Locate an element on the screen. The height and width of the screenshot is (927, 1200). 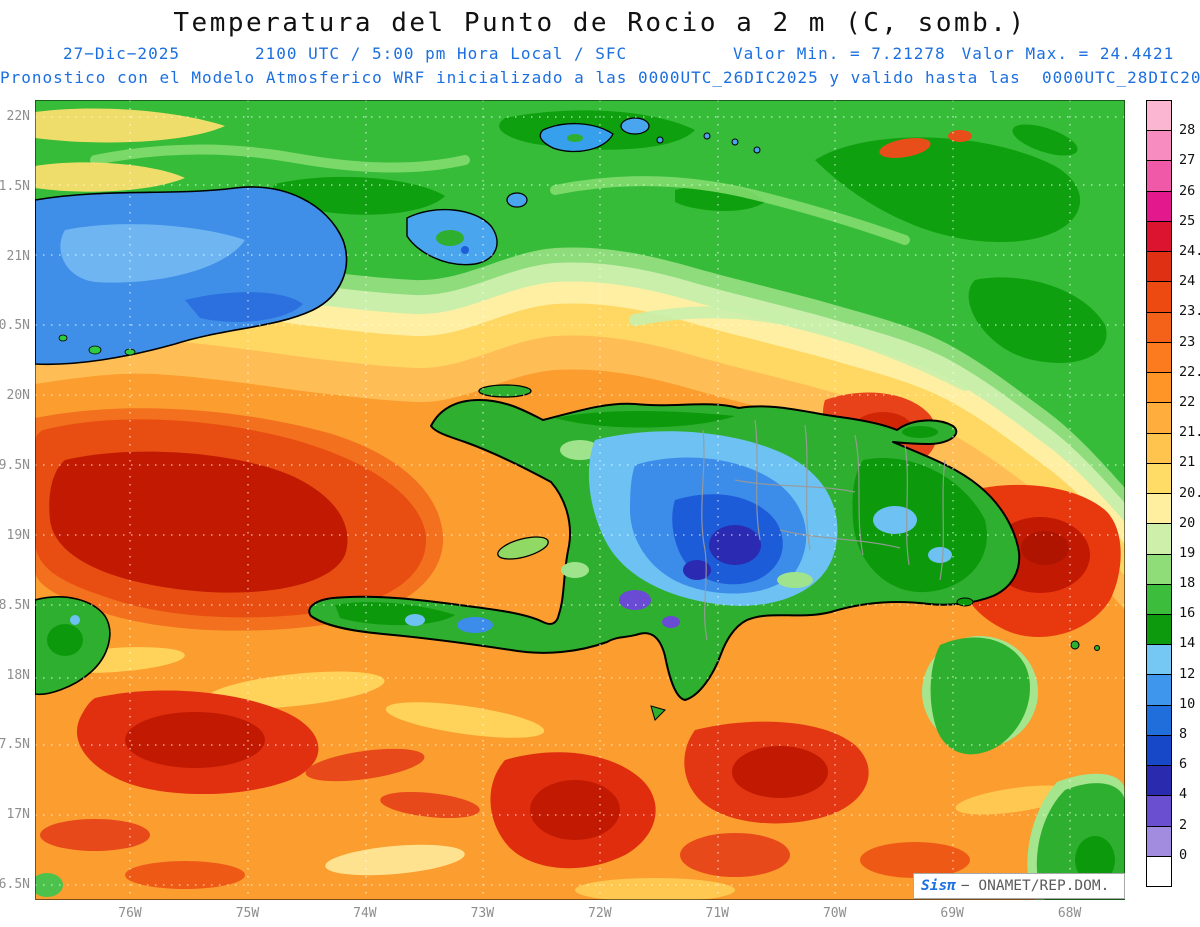
colorbar-tick-label: 23.5 is located at coordinates (1189, 311).